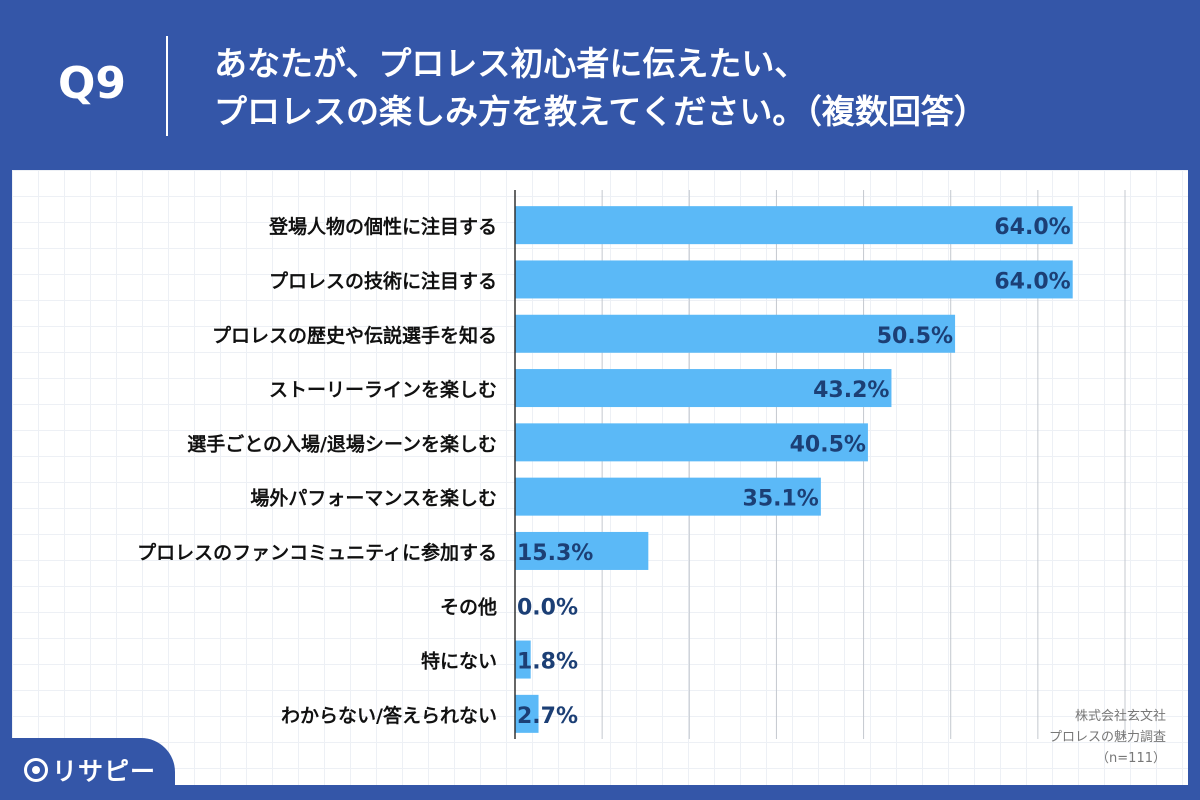 The height and width of the screenshot is (800, 1200). Describe the element at coordinates (383, 280) in the screenshot. I see `category-label: プロレスの技術に注目する` at that location.